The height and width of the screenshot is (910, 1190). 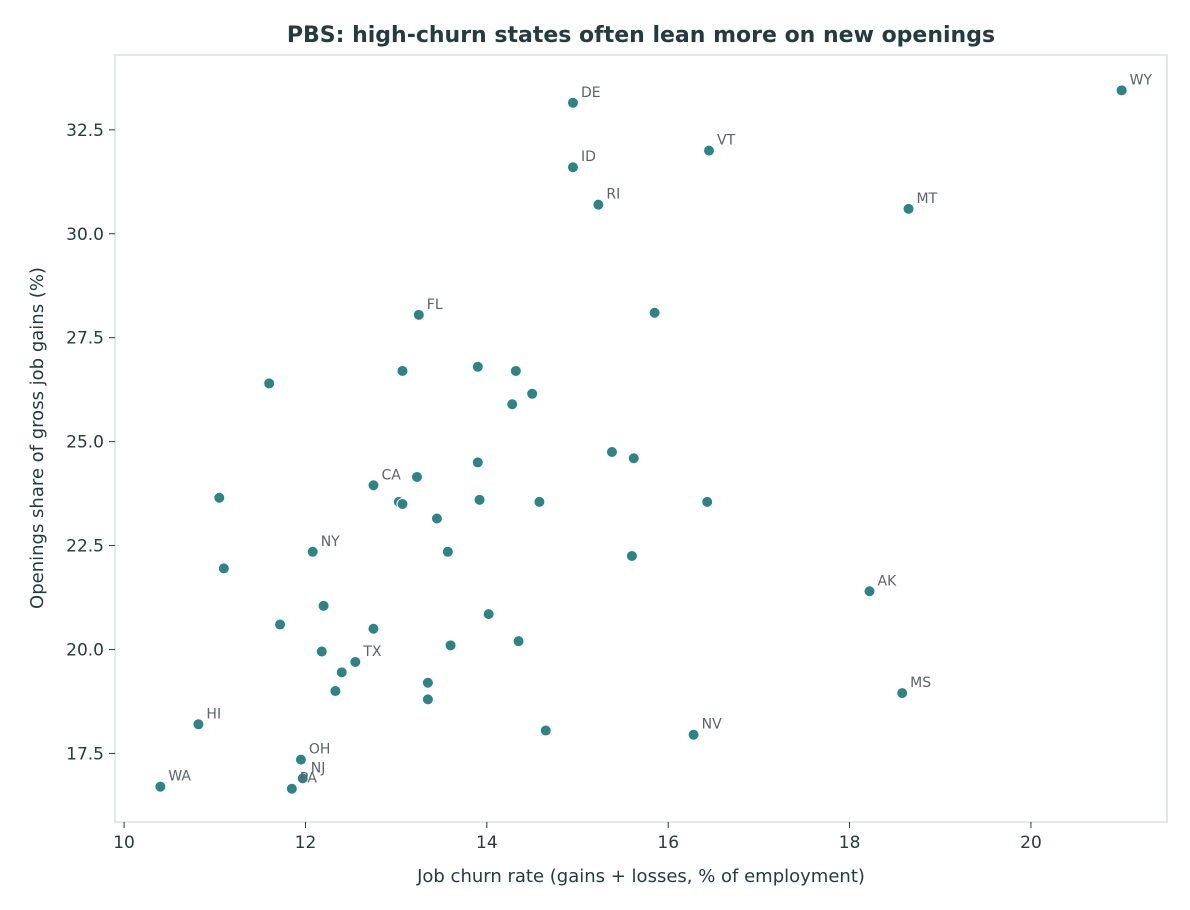 I want to click on point-label: WA, so click(x=179, y=777).